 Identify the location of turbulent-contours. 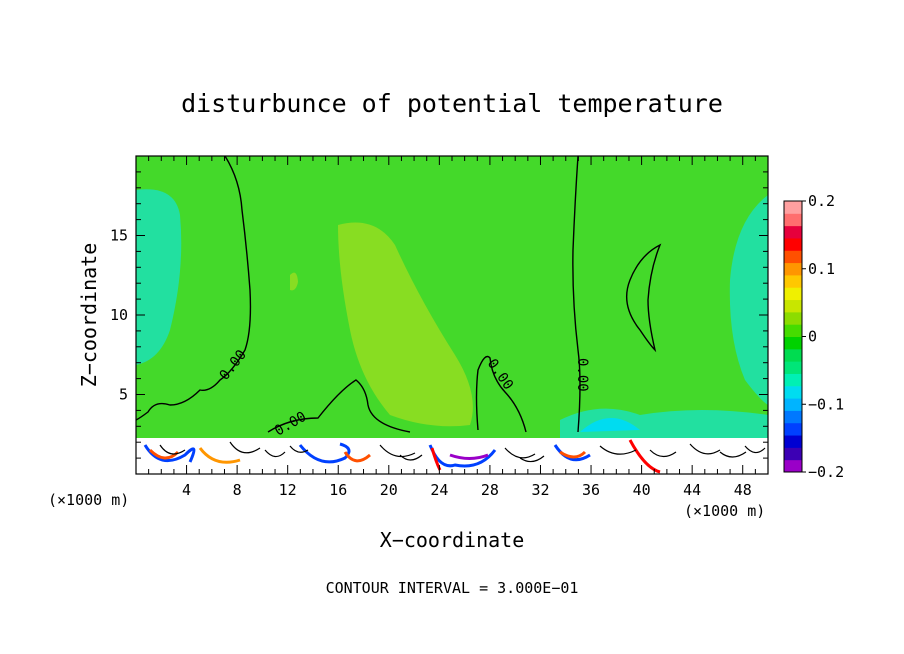
(462, 452).